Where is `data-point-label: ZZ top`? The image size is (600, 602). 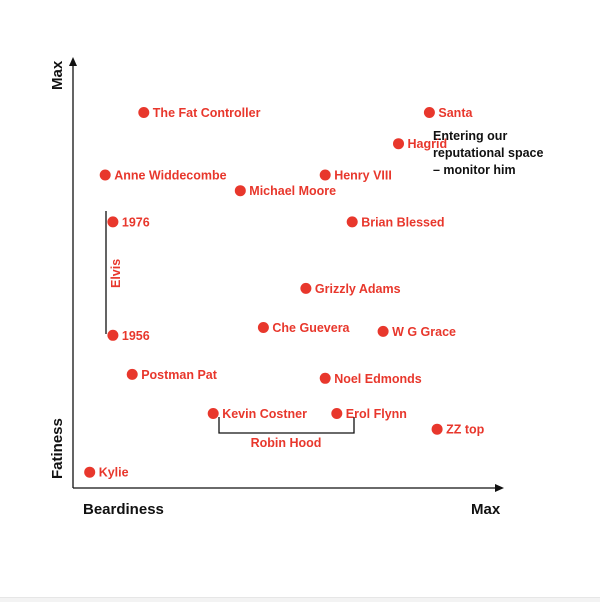
data-point-label: ZZ top is located at coordinates (465, 430).